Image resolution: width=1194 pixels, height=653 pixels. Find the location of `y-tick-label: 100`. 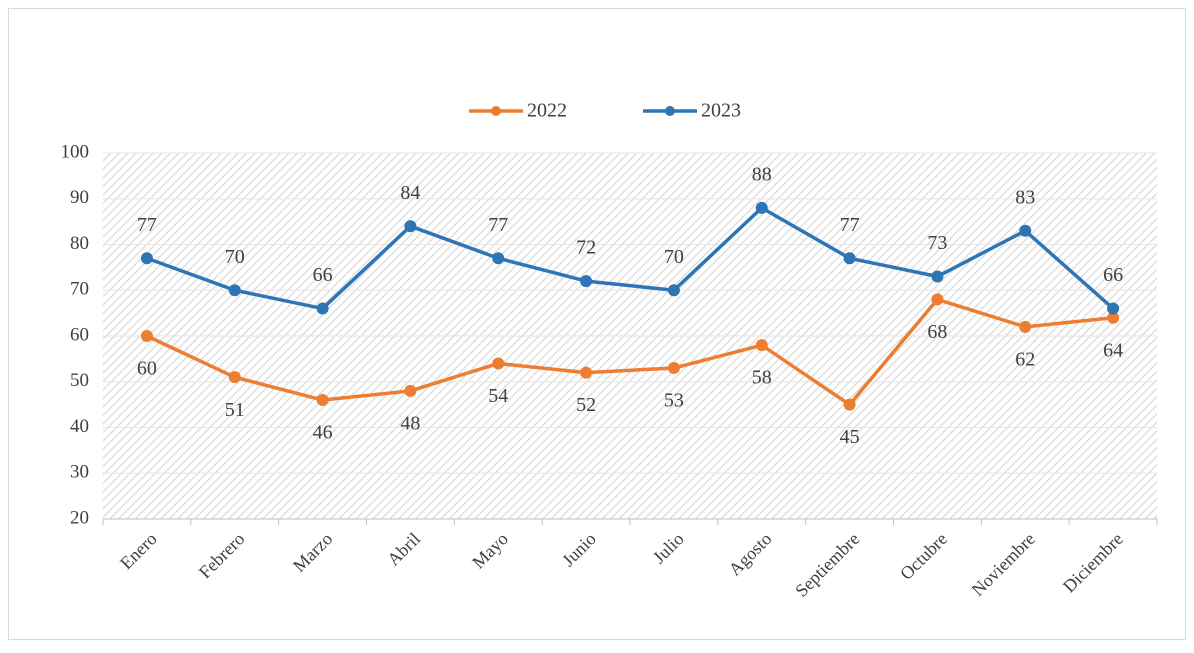

y-tick-label: 100 is located at coordinates (75, 151).